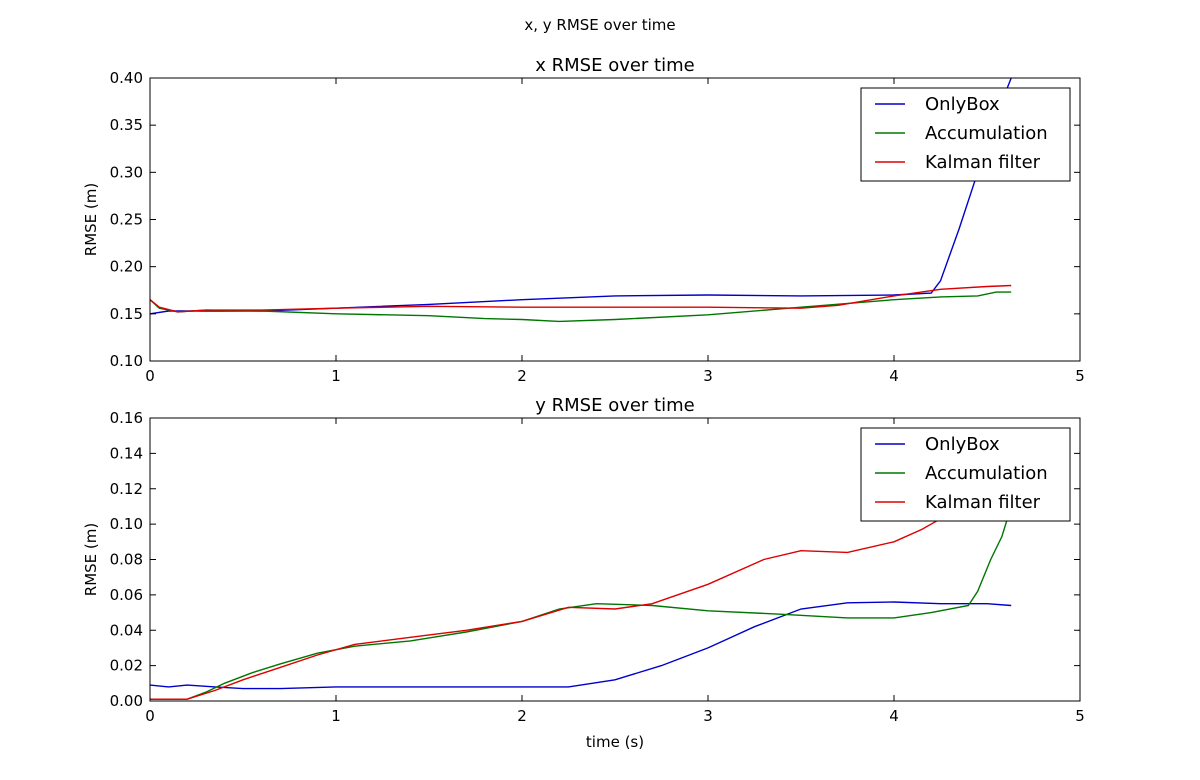 This screenshot has height=780, width=1200. What do you see at coordinates (150, 716) in the screenshot?
I see `y-rmse-xtick-label: 0` at bounding box center [150, 716].